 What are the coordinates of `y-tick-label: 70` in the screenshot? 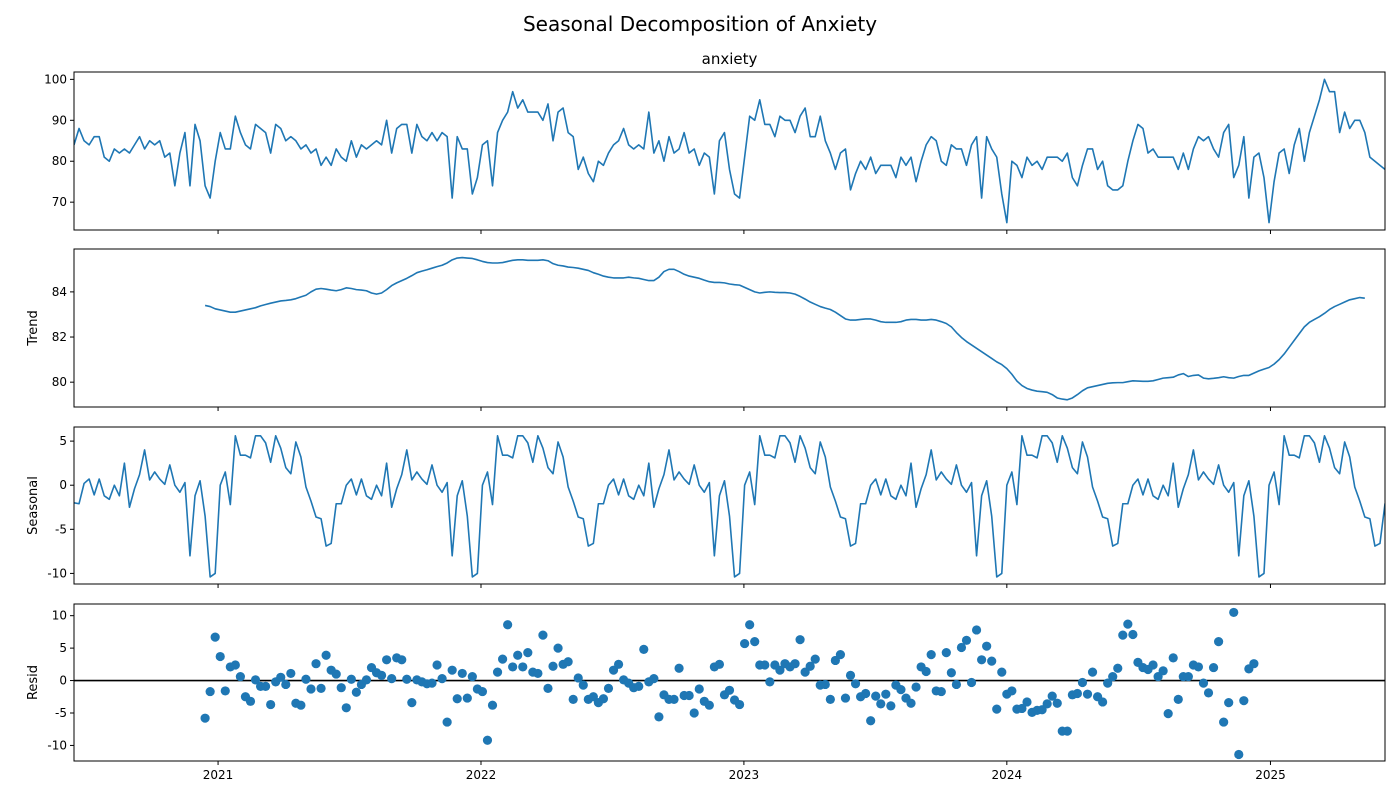 It's located at (59, 202).